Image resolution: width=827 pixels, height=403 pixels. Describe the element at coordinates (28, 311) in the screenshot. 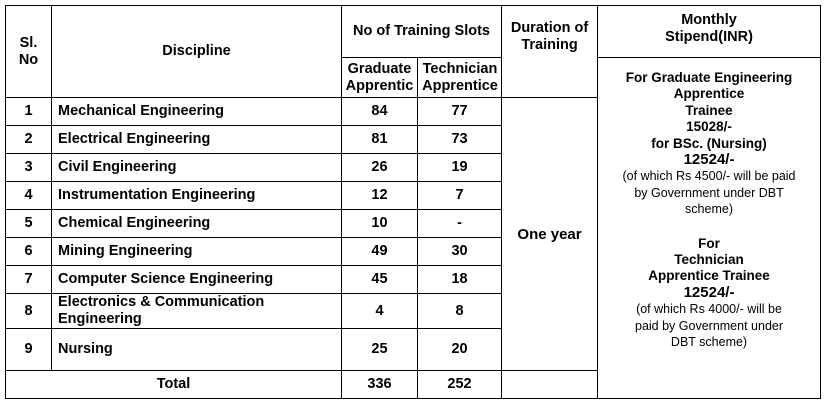

I see `row-sl: 8` at that location.